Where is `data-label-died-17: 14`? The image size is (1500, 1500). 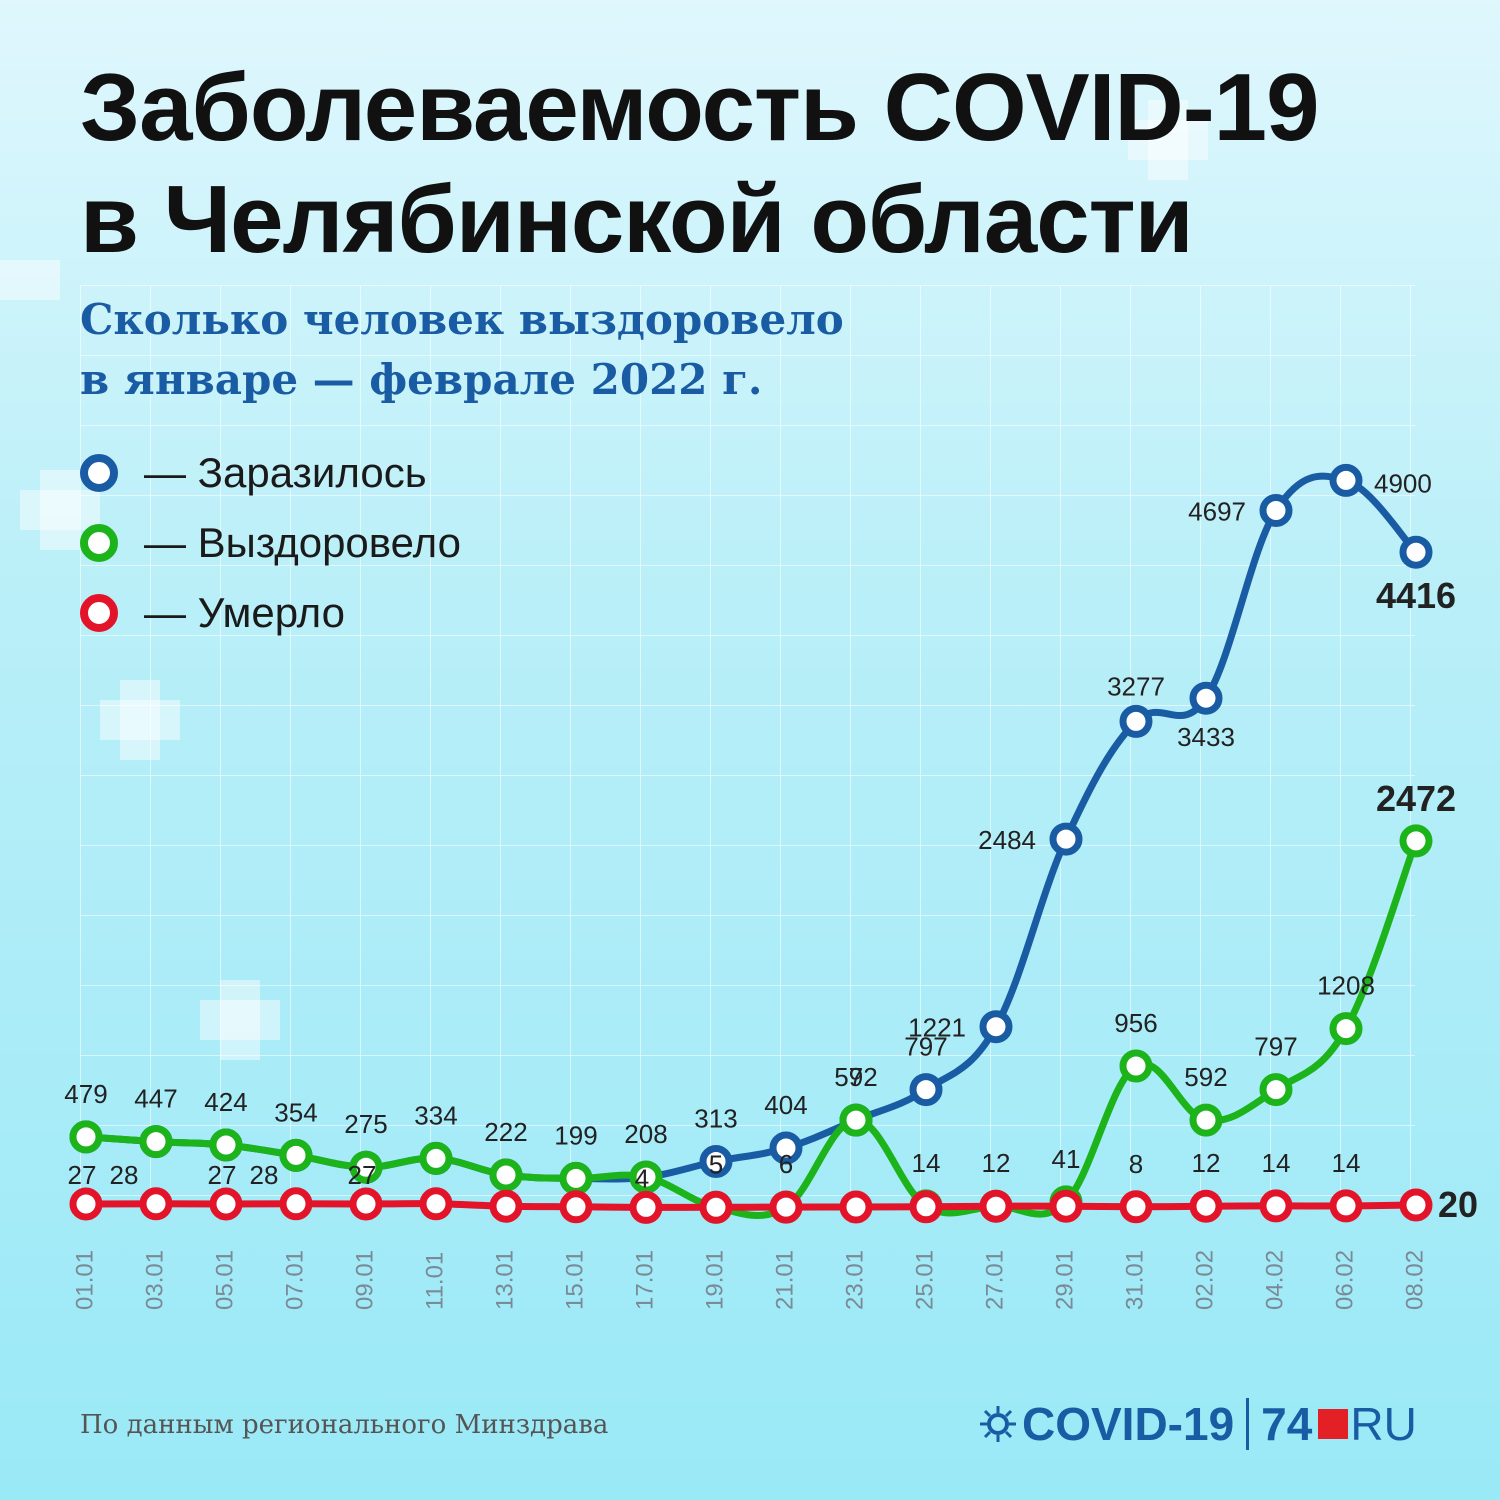
data-label-died-17: 14 is located at coordinates (1276, 1163).